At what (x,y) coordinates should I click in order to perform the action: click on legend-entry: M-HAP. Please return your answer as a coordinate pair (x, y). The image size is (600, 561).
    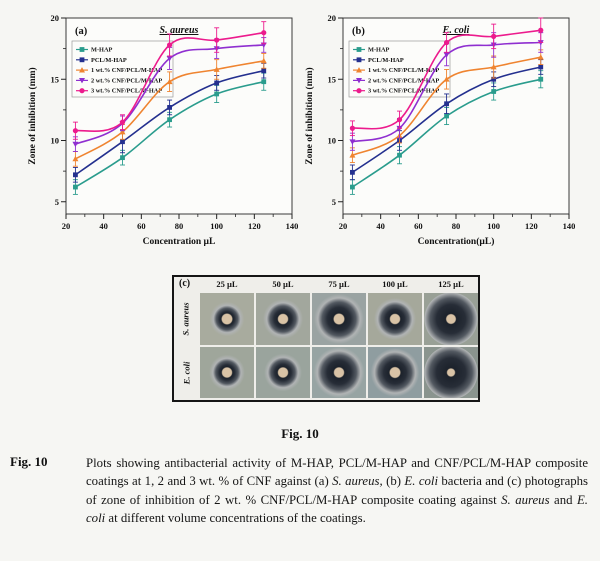
    Looking at the image, I should click on (371, 50).